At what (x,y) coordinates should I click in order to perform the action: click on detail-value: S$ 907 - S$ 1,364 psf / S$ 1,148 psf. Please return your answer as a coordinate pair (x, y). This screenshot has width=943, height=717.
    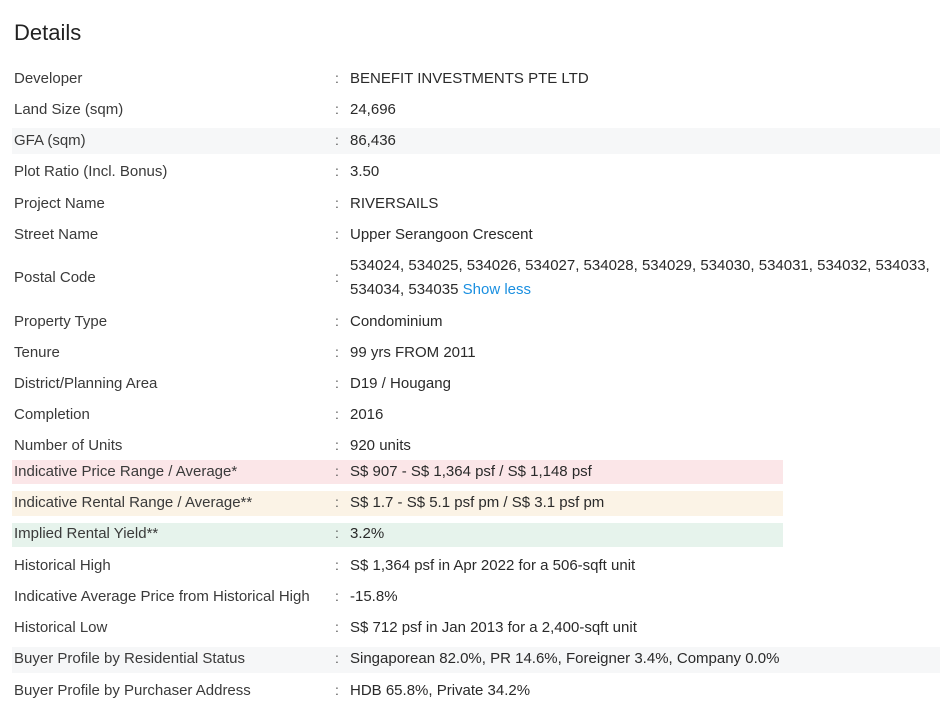
    Looking at the image, I should click on (471, 471).